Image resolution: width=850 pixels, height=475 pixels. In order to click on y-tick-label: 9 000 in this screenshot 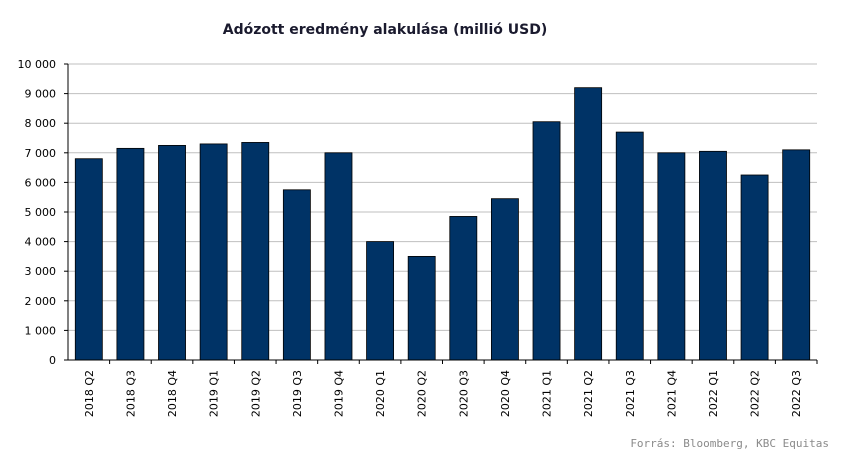, I will do `click(41, 94)`.